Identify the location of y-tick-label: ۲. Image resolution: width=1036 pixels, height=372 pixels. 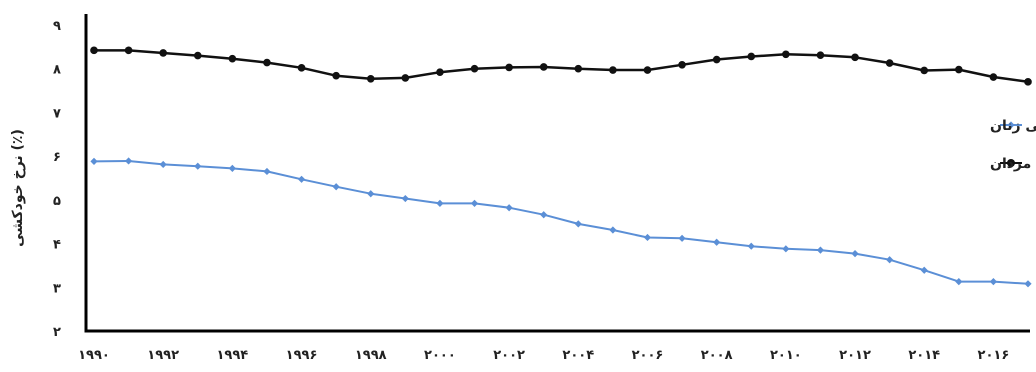
(57, 332).